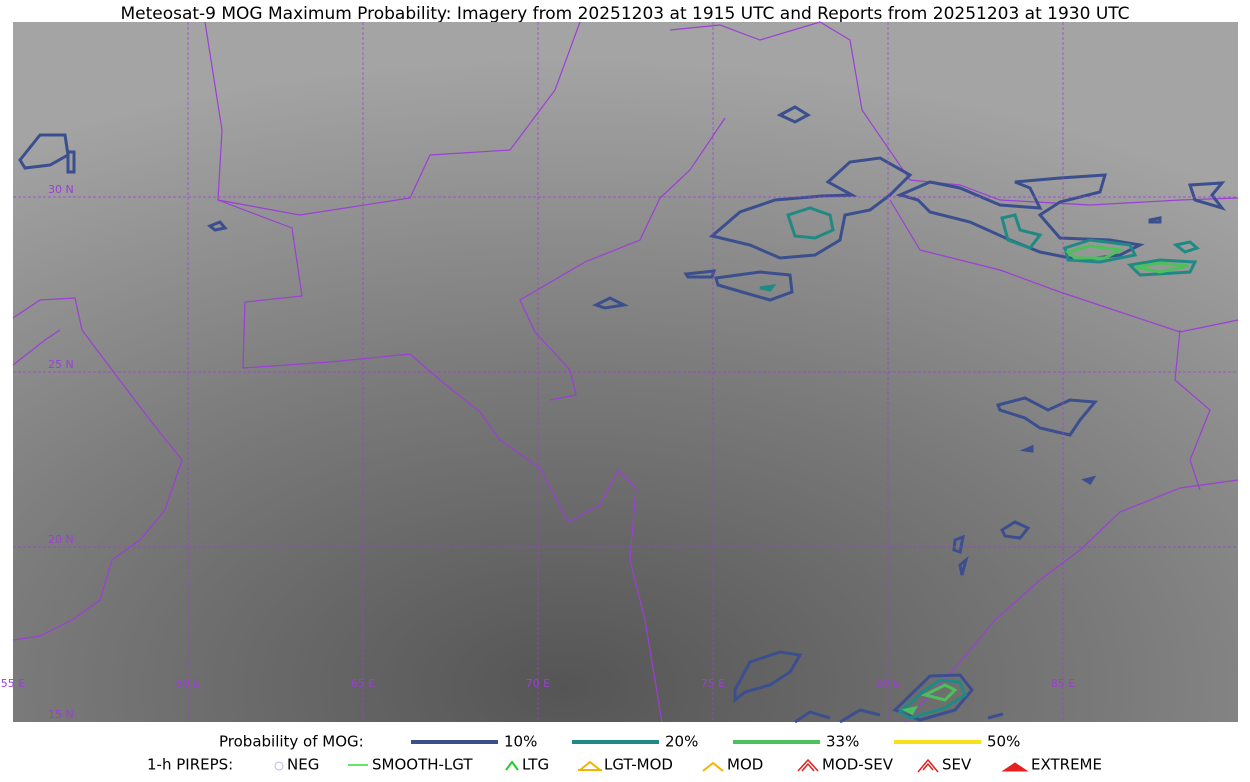 This screenshot has height=782, width=1250. What do you see at coordinates (422, 765) in the screenshot?
I see `legend-label: SMOOTH-LGT` at bounding box center [422, 765].